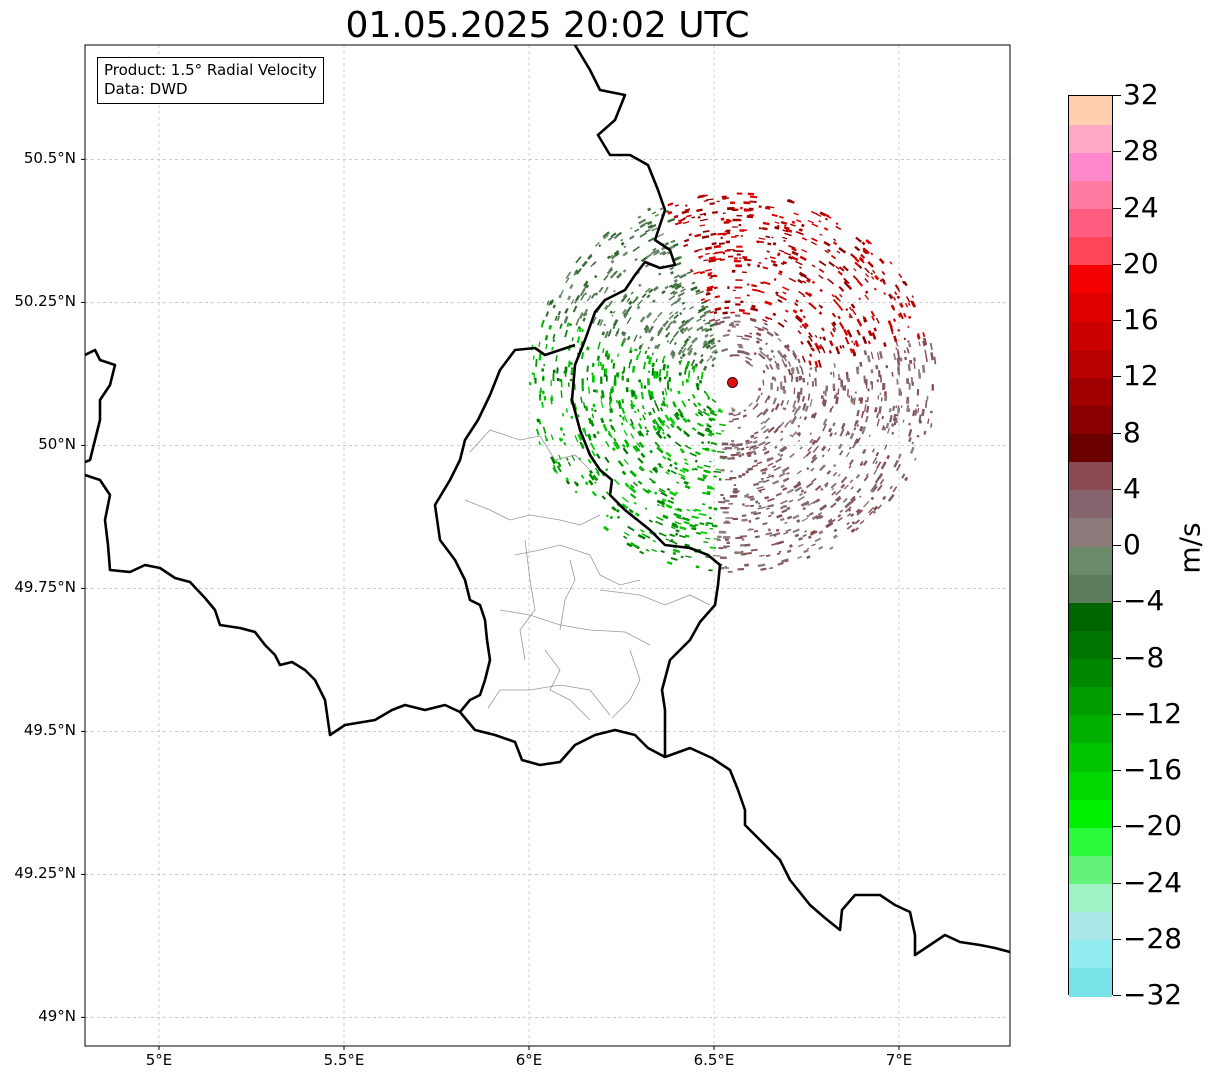 The width and height of the screenshot is (1225, 1081). What do you see at coordinates (1153, 769) in the screenshot?
I see `colorbar-tick-label: −16` at bounding box center [1153, 769].